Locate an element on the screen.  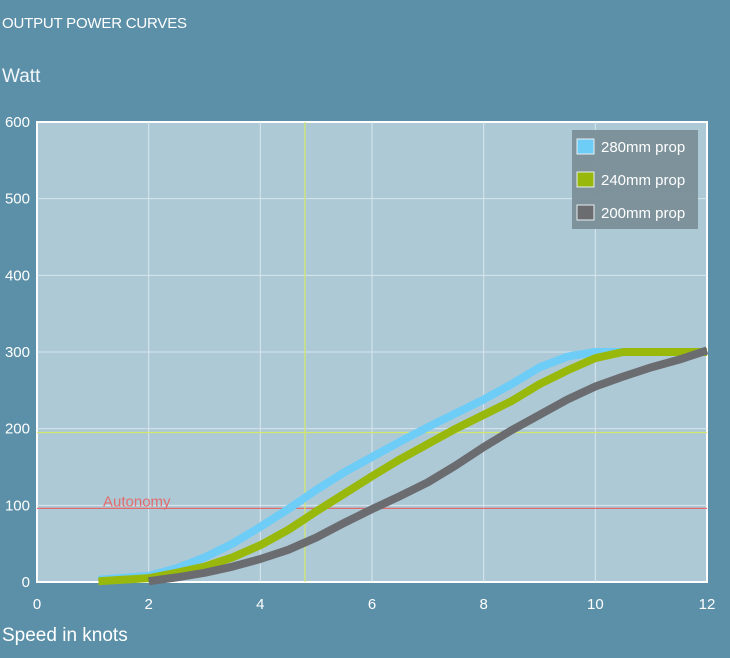
x-axis-label: Speed in knots is located at coordinates (65, 635).